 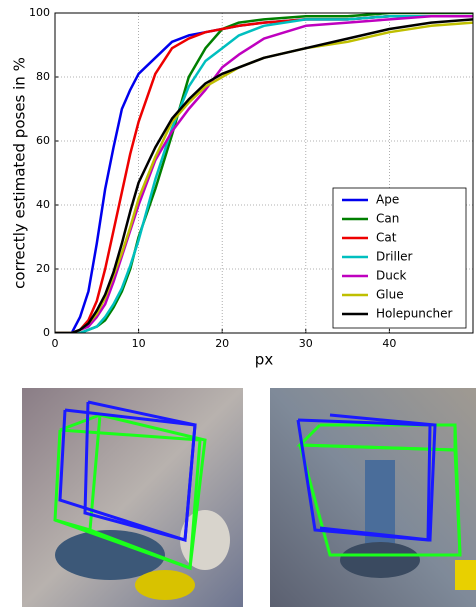 I want to click on gt-box, so click(x=130, y=492).